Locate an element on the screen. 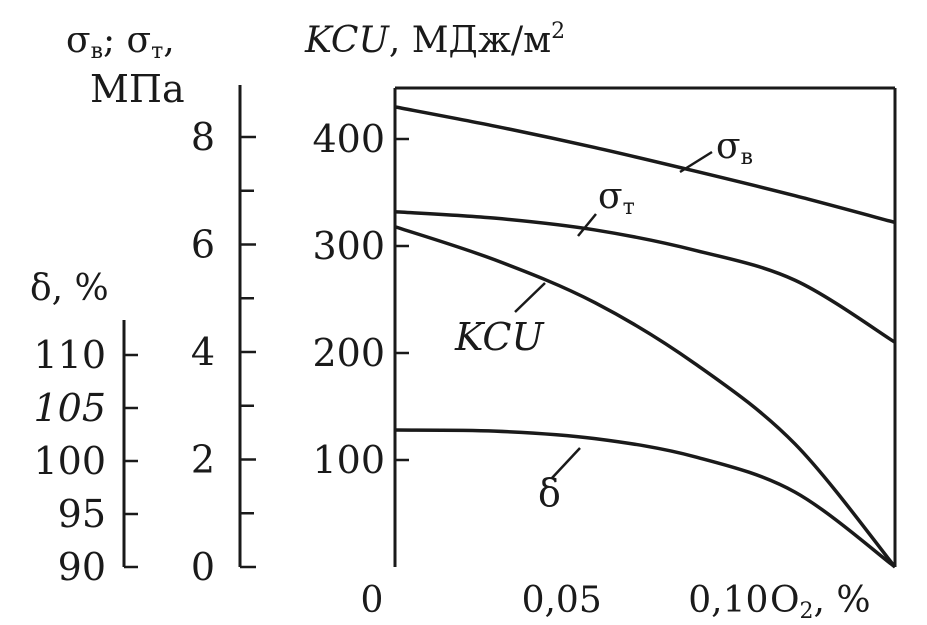 This screenshot has height=625, width=927. x-tick-label-1: 0,05 is located at coordinates (562, 600).